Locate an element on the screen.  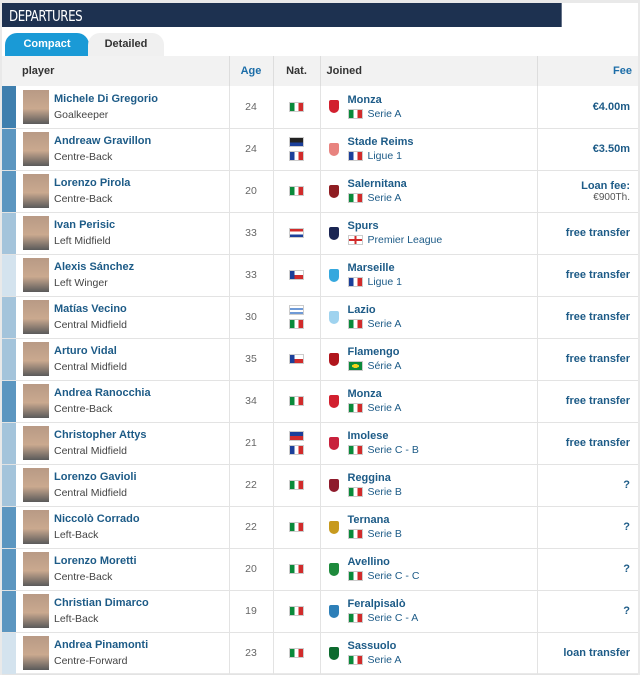
club-name-link: Imolese is located at coordinates (368, 436).